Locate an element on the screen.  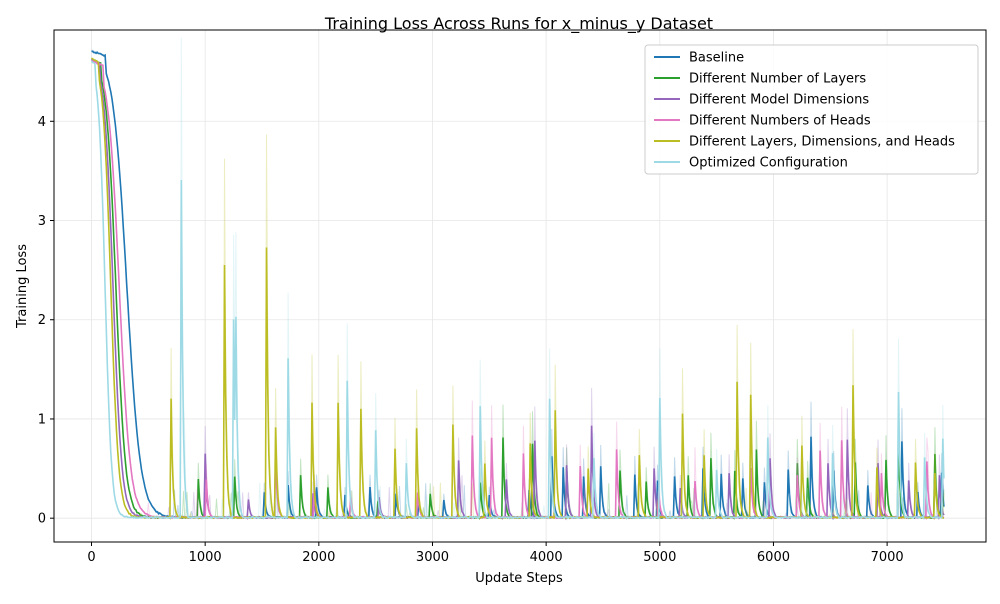
x-tick-label: 7000 is located at coordinates (887, 557).